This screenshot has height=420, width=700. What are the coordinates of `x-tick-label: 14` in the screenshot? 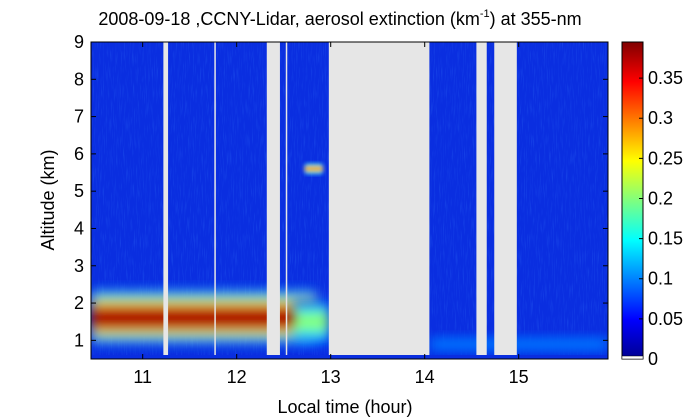 It's located at (425, 377).